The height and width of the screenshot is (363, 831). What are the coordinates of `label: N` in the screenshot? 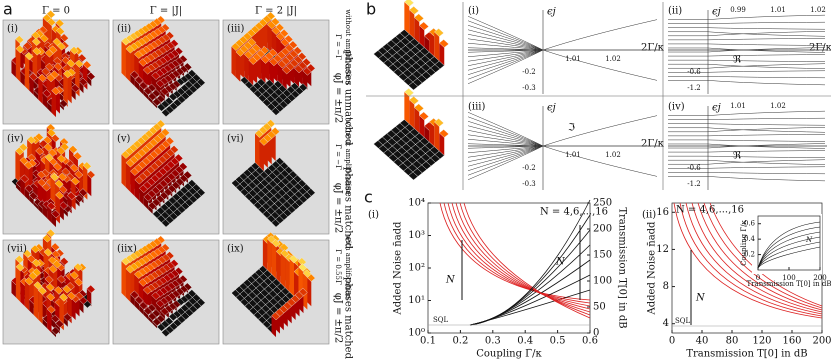 It's located at (560, 262).